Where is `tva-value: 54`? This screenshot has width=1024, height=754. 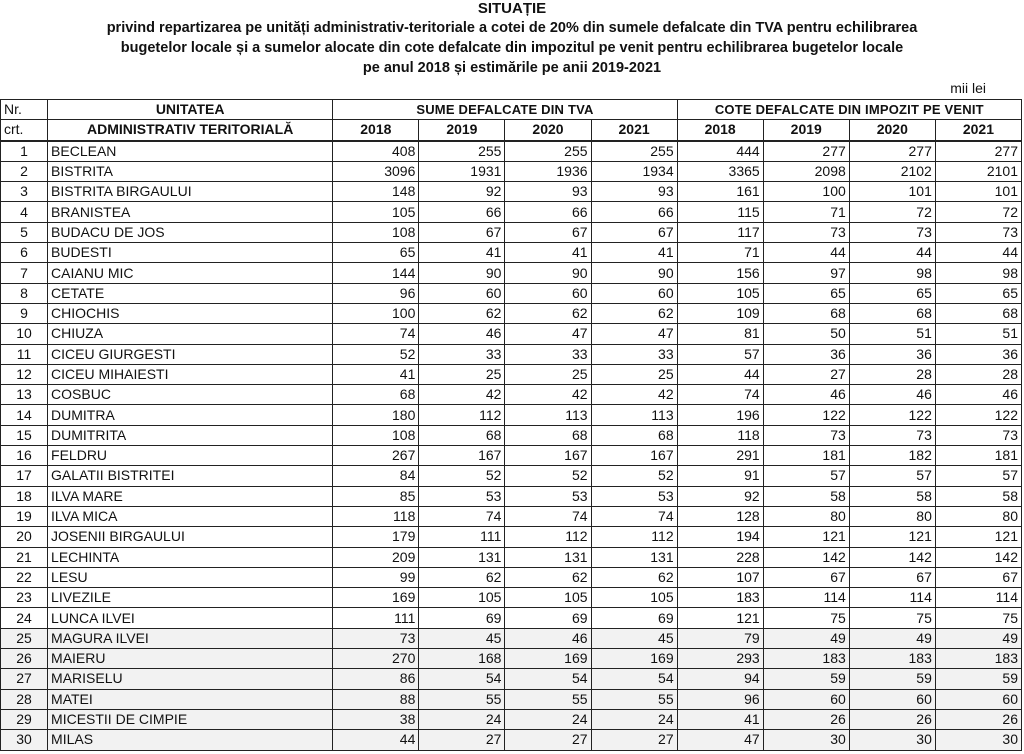
tva-value: 54 is located at coordinates (548, 679).